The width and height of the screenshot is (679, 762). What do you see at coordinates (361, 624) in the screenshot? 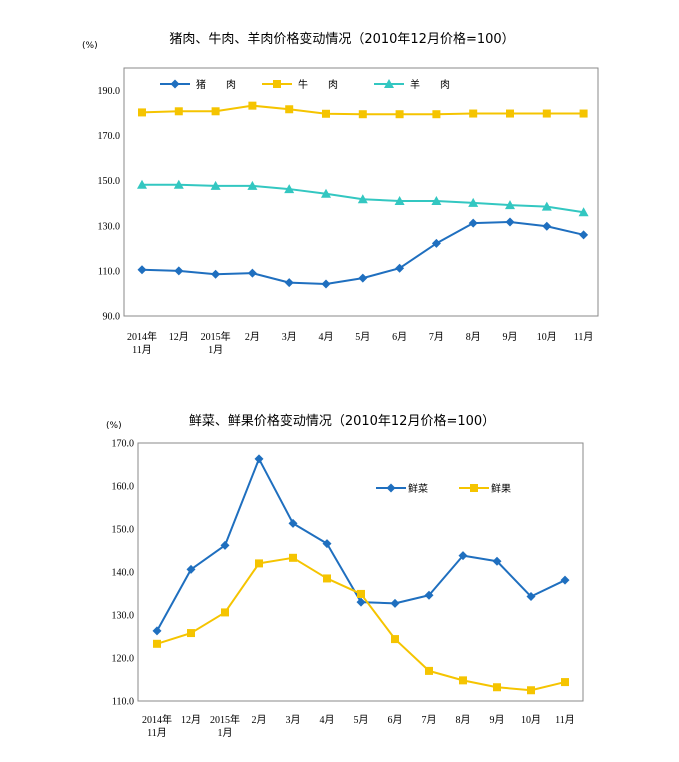
I see `series-line` at bounding box center [361, 624].